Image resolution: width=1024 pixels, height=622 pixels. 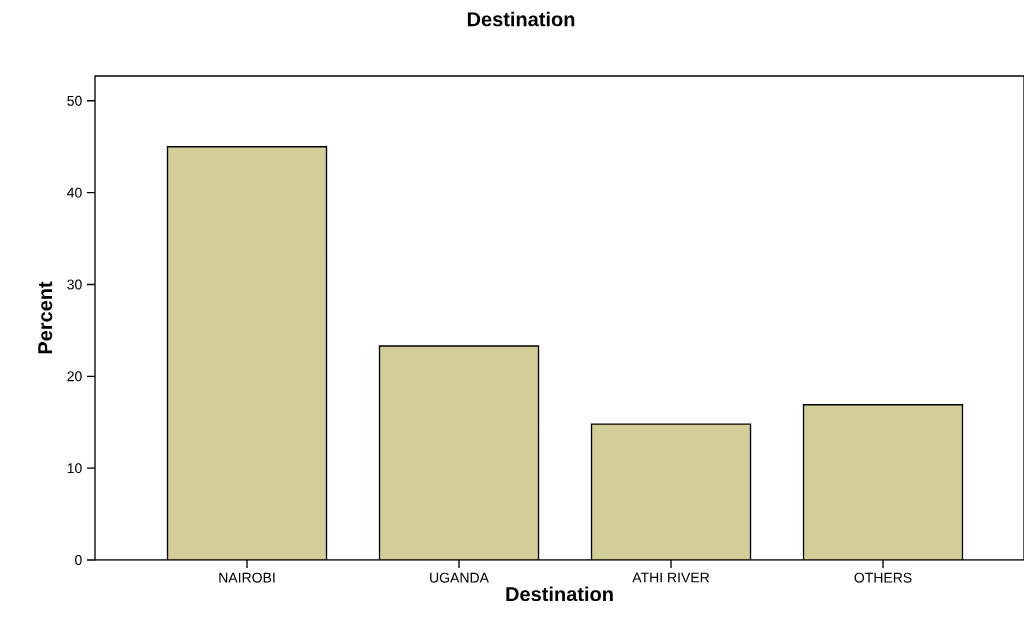 I want to click on x-tick-label: NAIROBI, so click(x=247, y=577).